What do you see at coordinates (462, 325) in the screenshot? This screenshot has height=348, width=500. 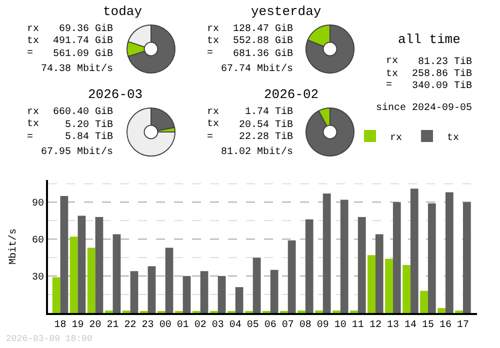 I see `x-tick-label: 17` at bounding box center [462, 325].